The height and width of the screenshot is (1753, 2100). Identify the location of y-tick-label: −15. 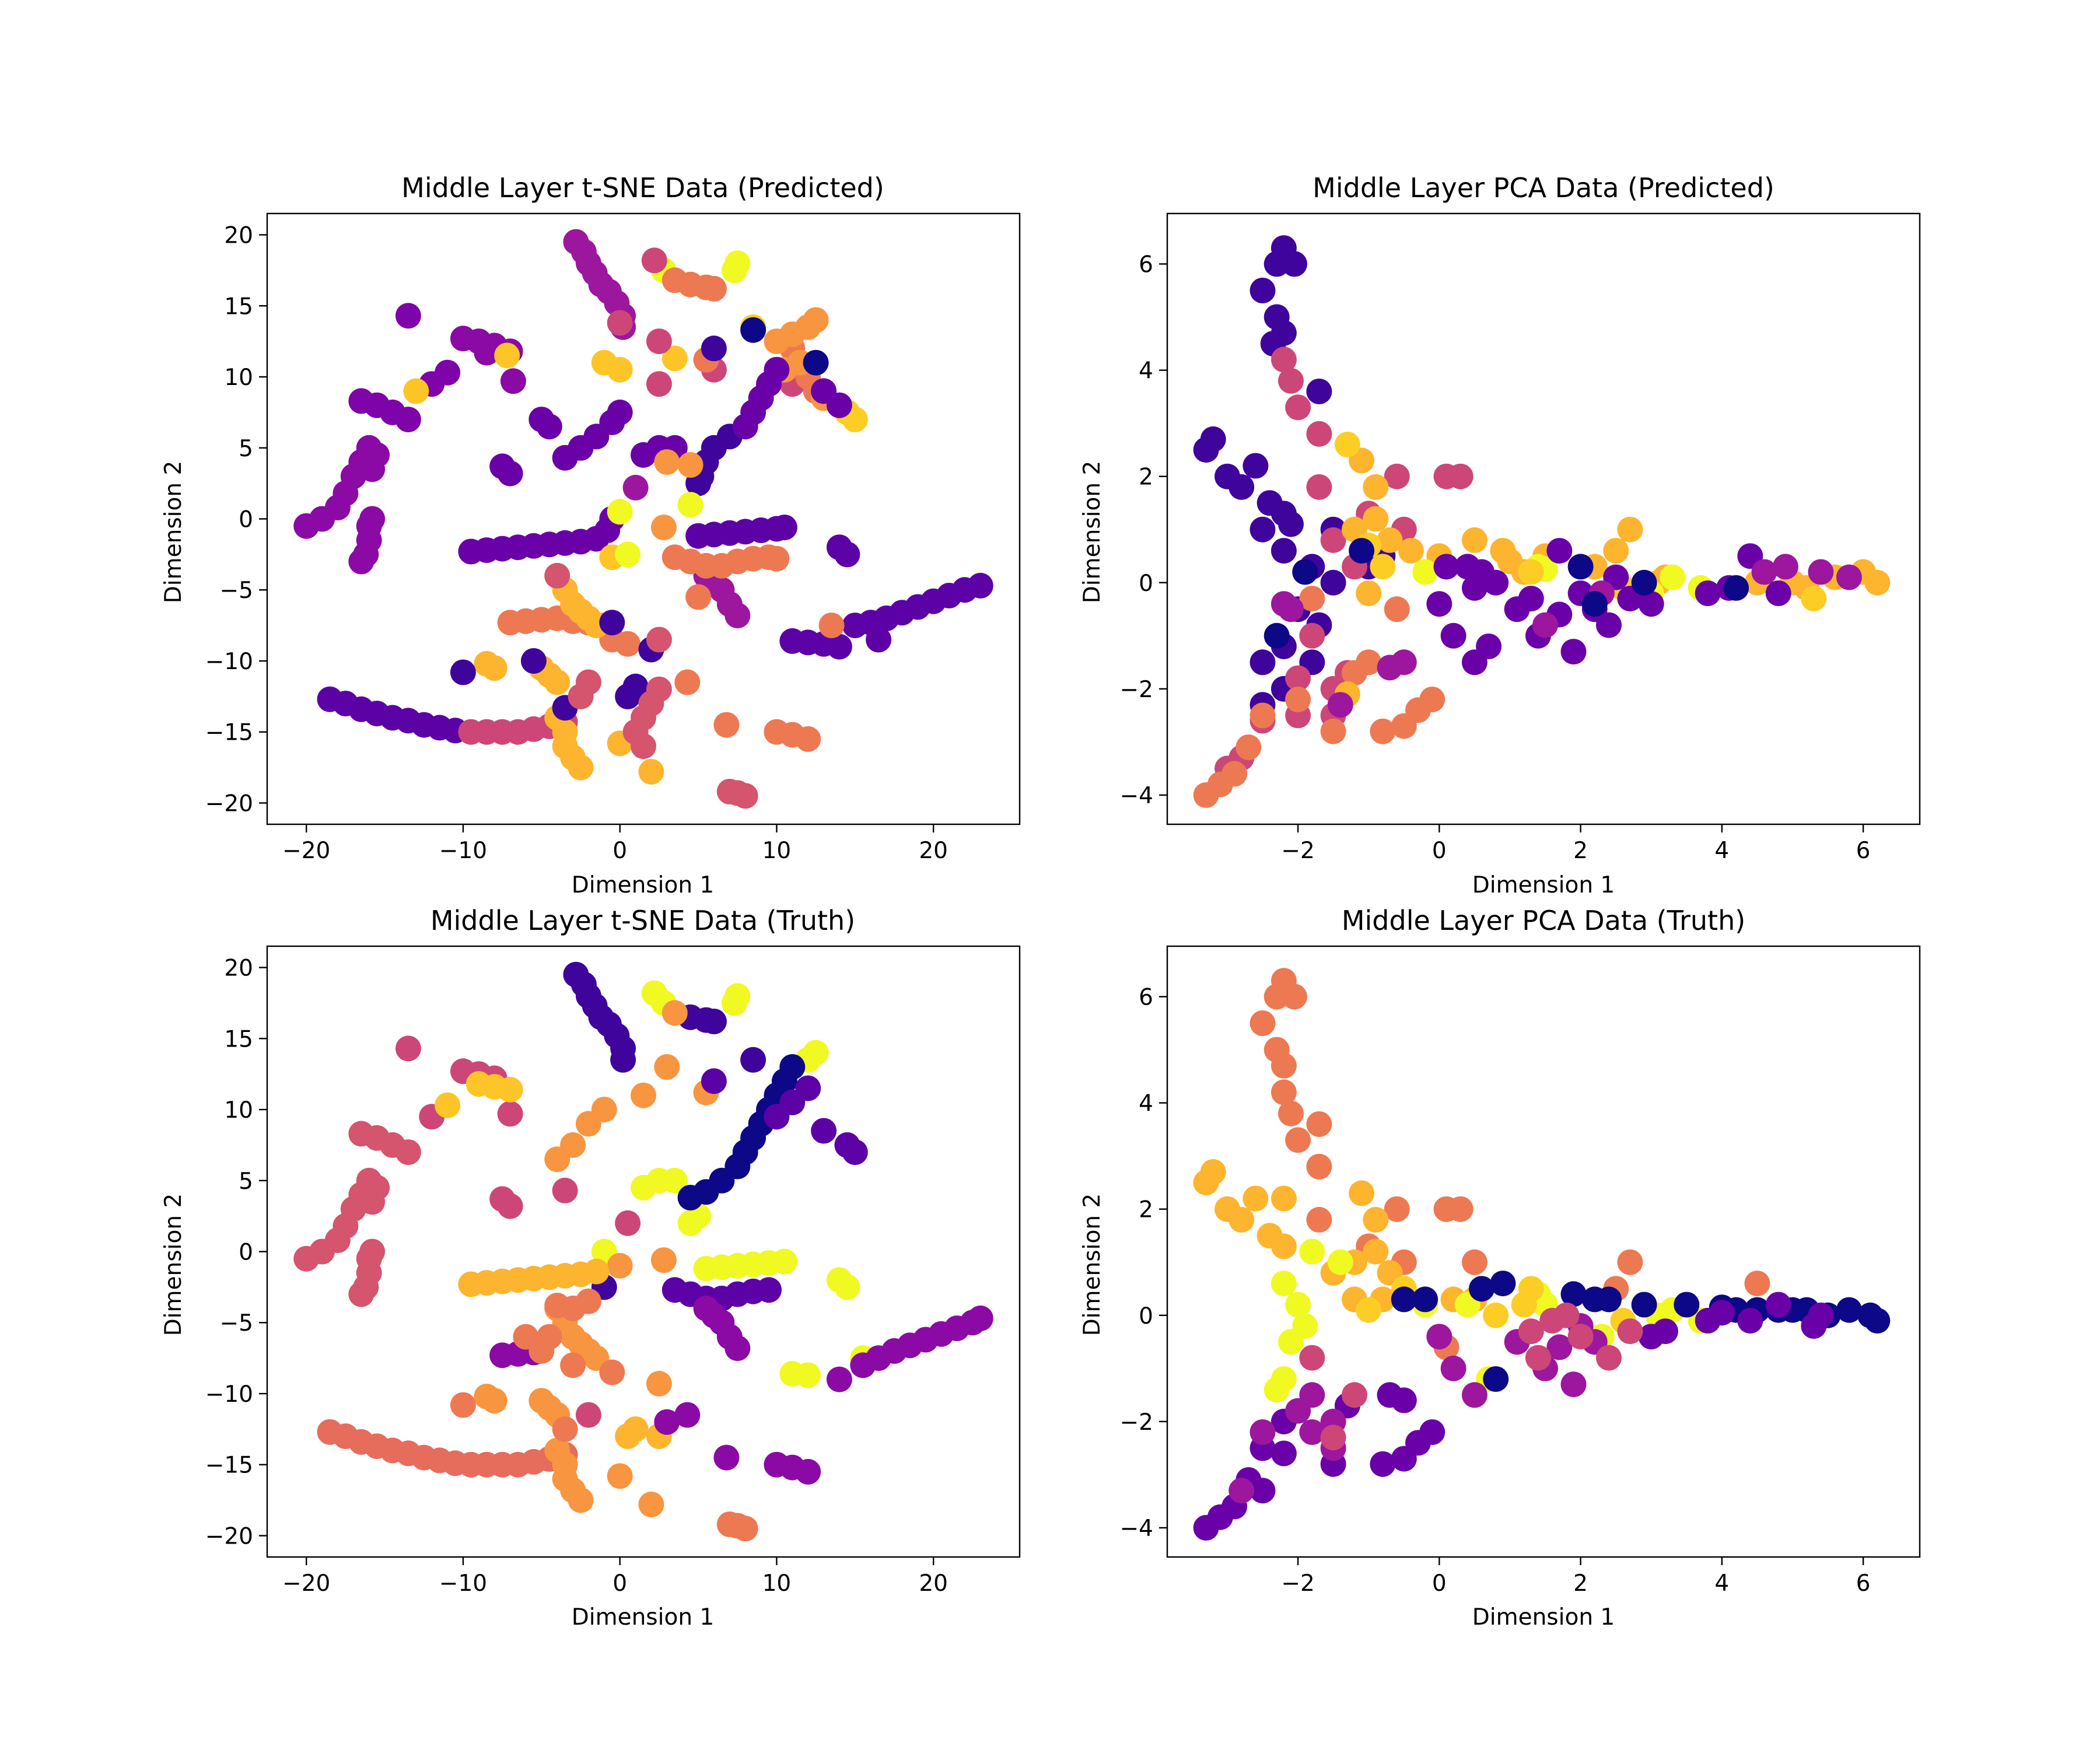
(229, 1466).